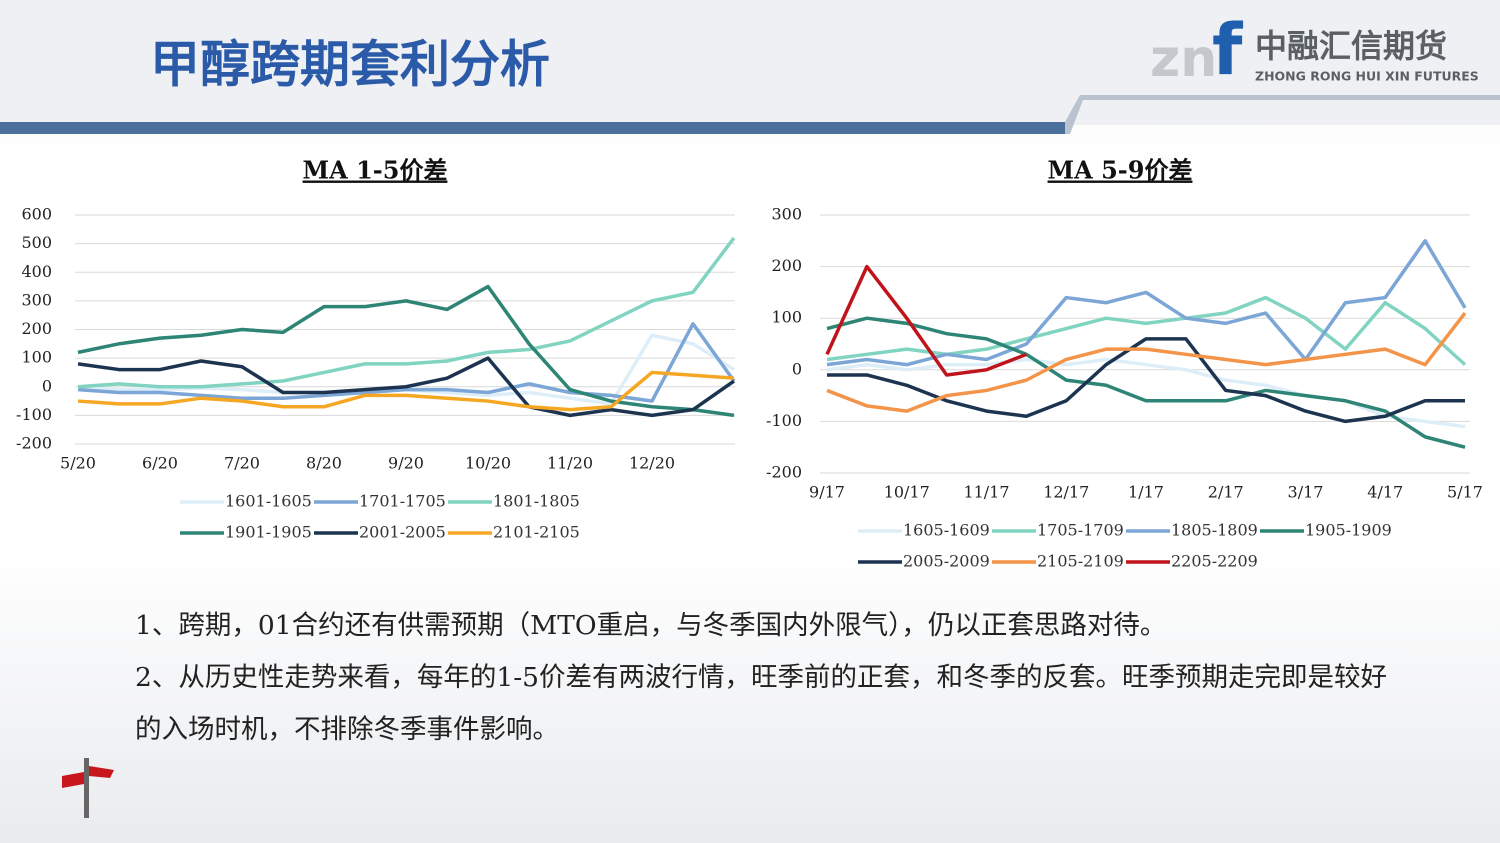  I want to click on legend-label: 1805-1809, so click(1214, 530).